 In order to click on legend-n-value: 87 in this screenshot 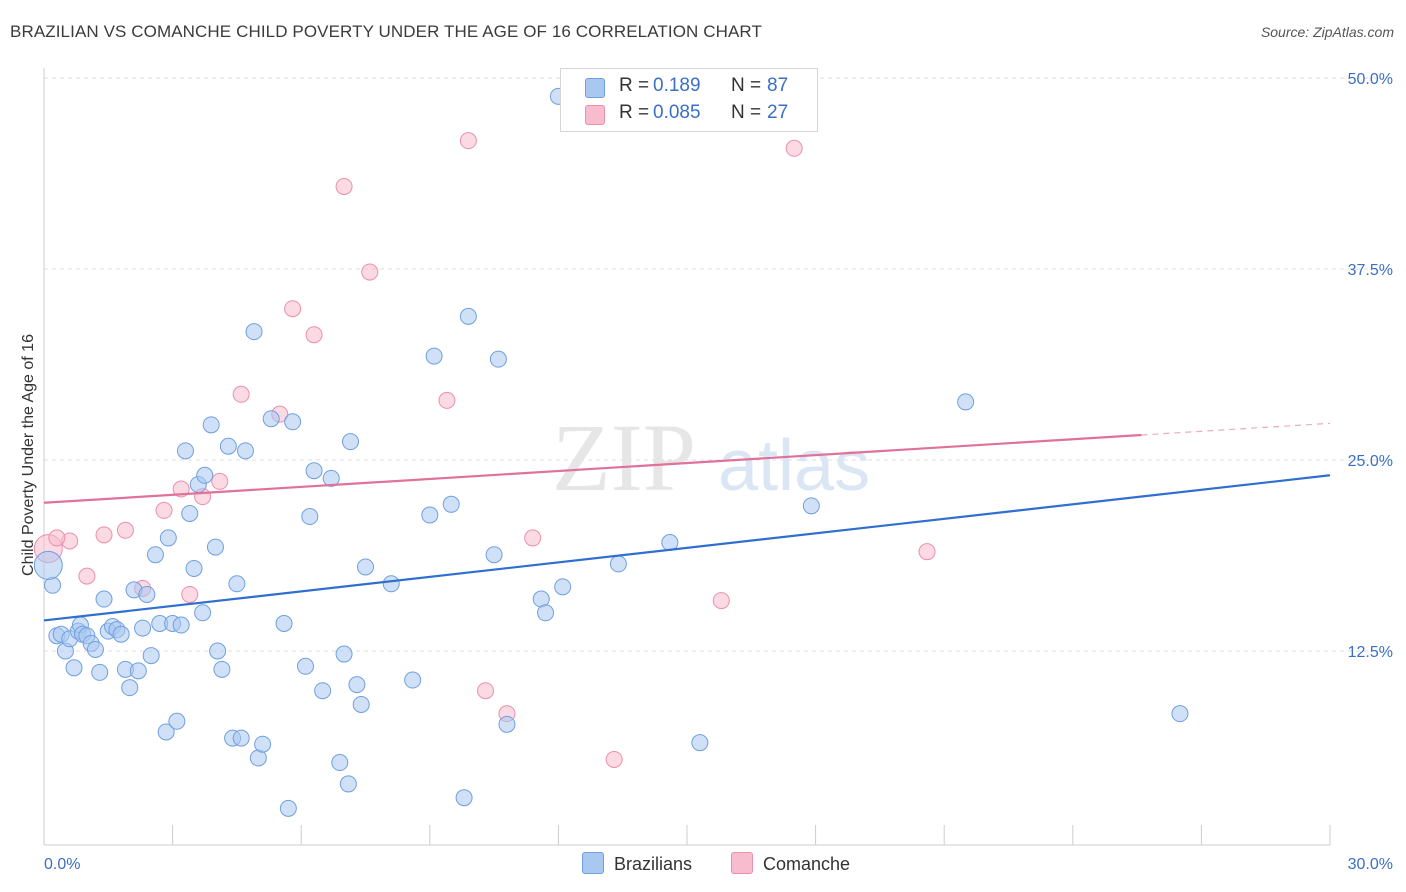, I will do `click(778, 85)`.